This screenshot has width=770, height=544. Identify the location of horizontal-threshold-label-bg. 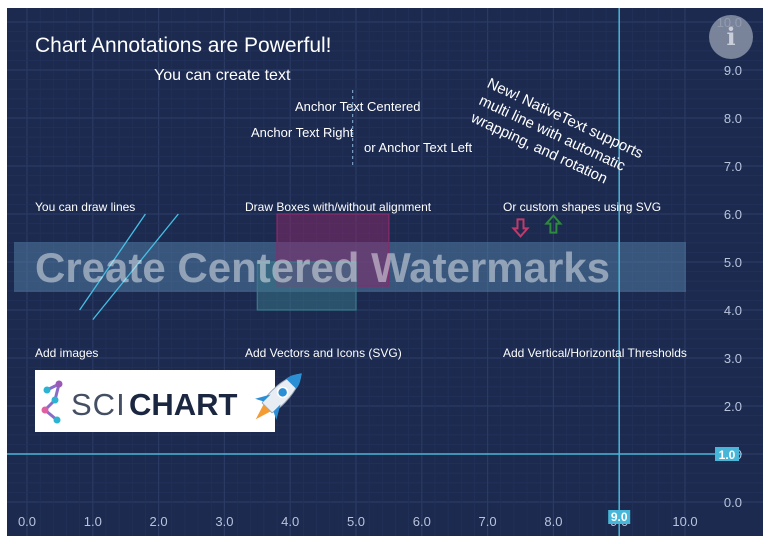
(727, 454).